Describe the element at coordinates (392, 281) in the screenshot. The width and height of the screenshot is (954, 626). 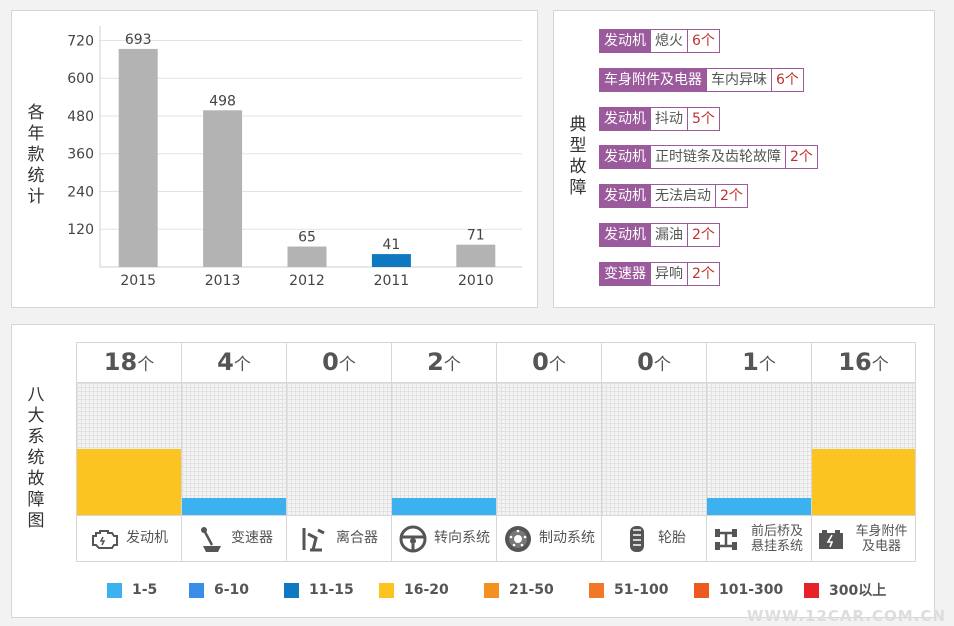
I see `x-tick-label: 2011` at that location.